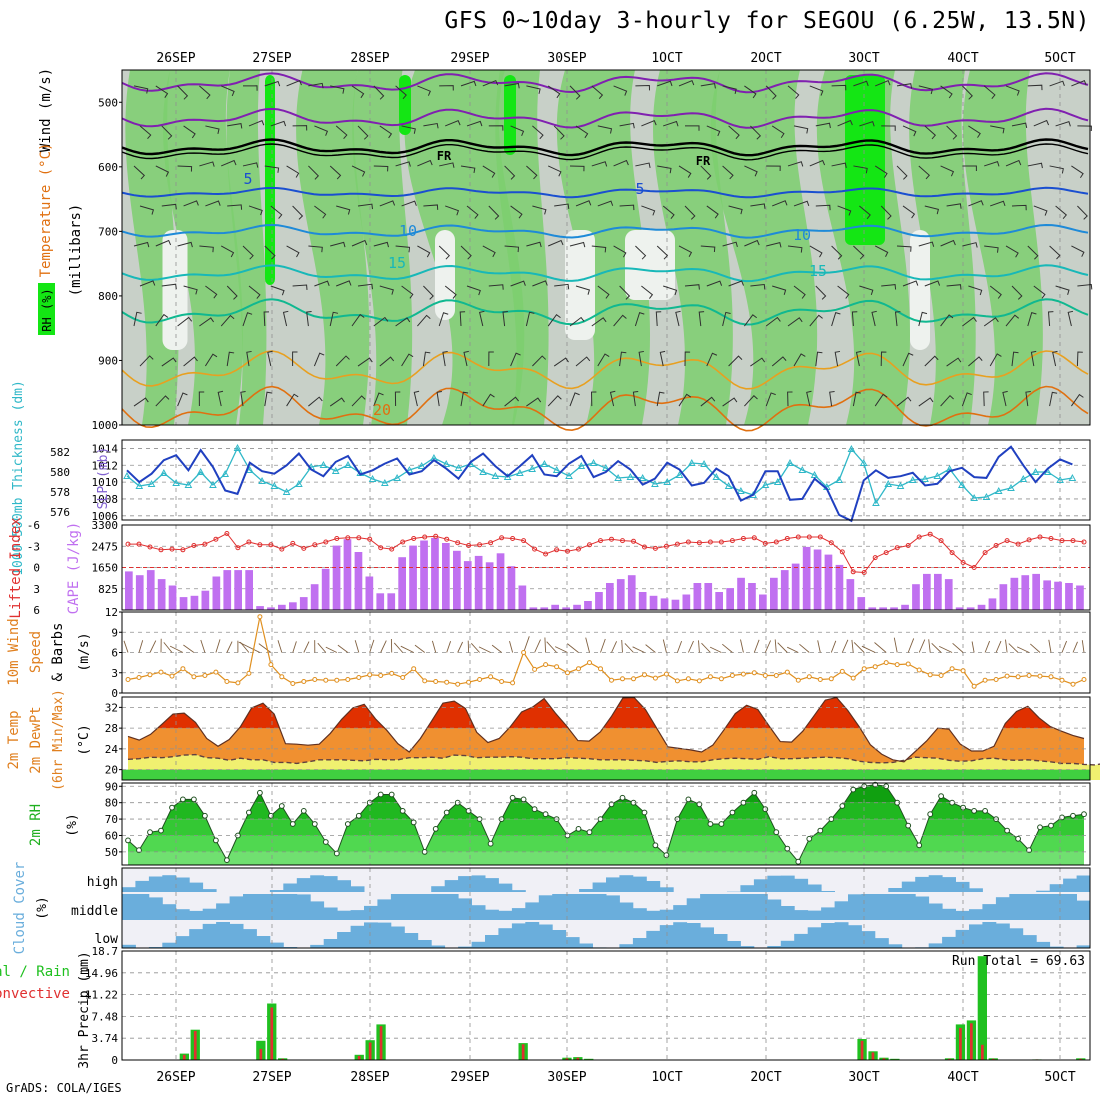 This screenshot has width=1100, height=1100. I want to click on pressure-tick-label: 500, so click(108, 102).